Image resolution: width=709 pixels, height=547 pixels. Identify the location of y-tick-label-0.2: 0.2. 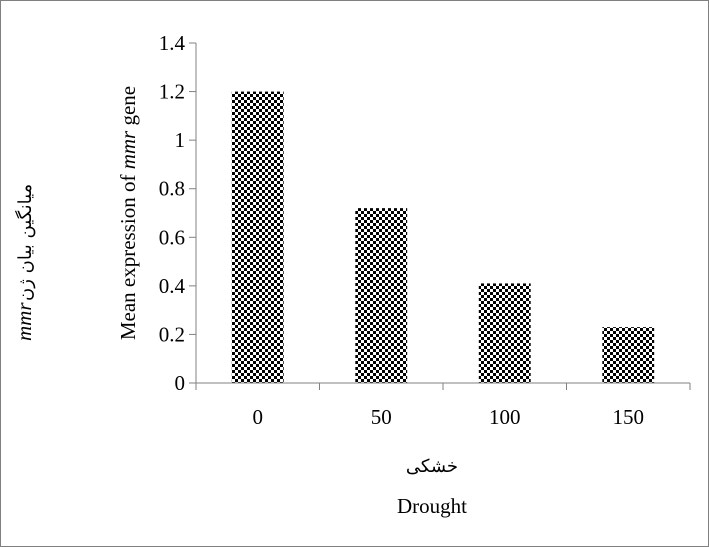
(172, 334).